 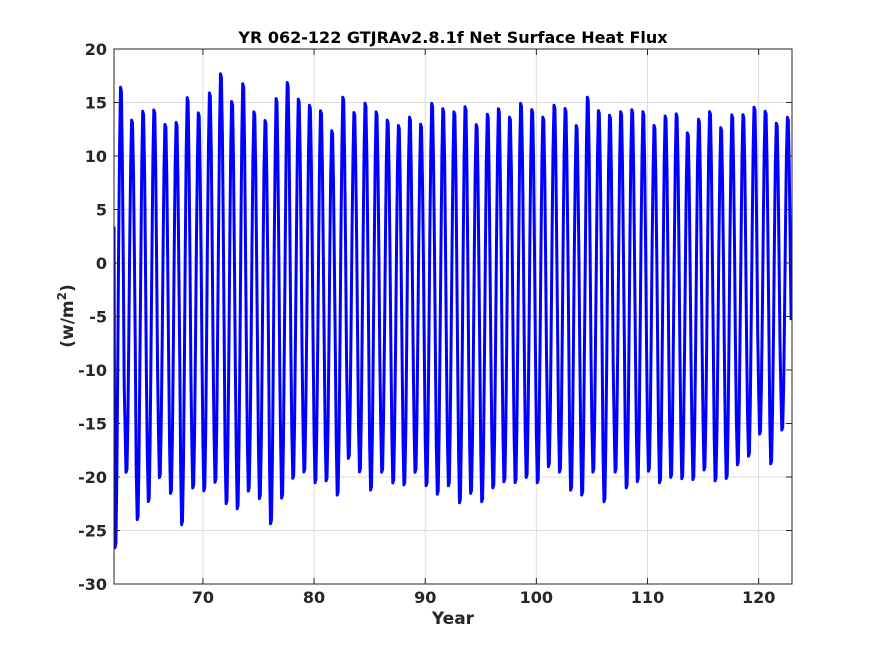 I want to click on x-tick-label: 100, so click(x=536, y=597).